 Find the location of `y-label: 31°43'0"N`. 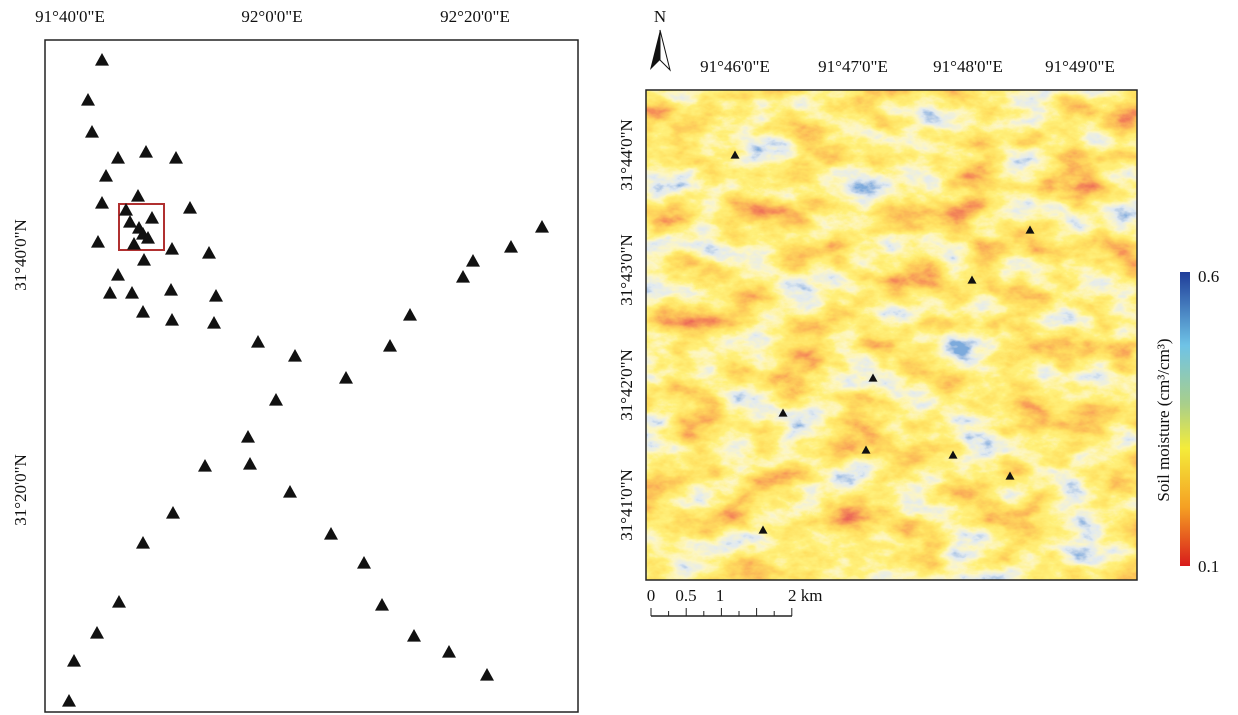

y-label: 31°43'0"N is located at coordinates (626, 270).